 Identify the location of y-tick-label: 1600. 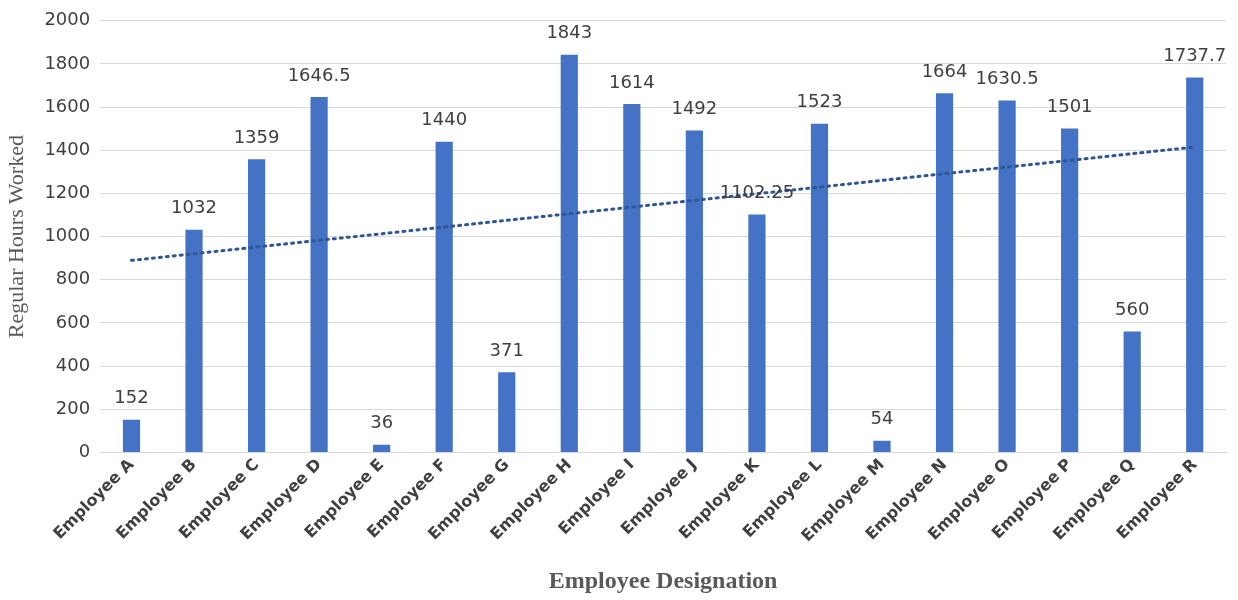
(67, 105).